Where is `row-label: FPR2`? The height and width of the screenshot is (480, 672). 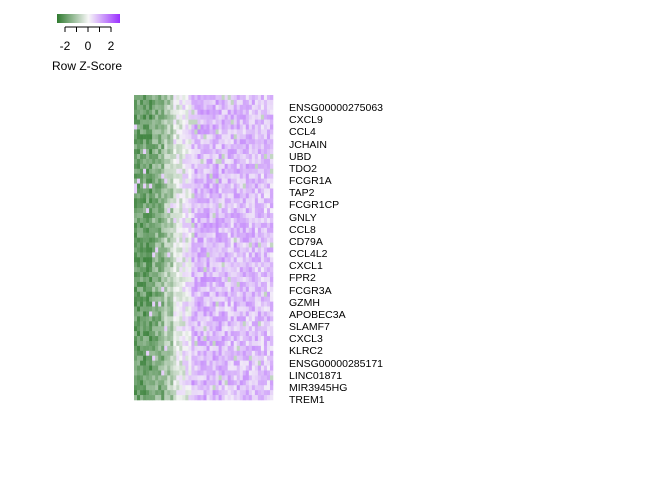
row-label: FPR2 is located at coordinates (302, 278).